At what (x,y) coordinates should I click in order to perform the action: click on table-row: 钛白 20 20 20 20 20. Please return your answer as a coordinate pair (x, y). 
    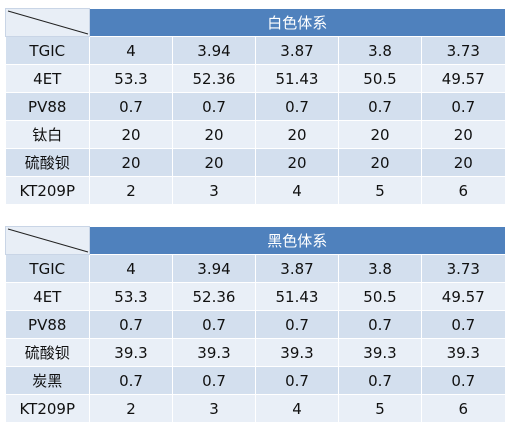
    Looking at the image, I should click on (255, 135).